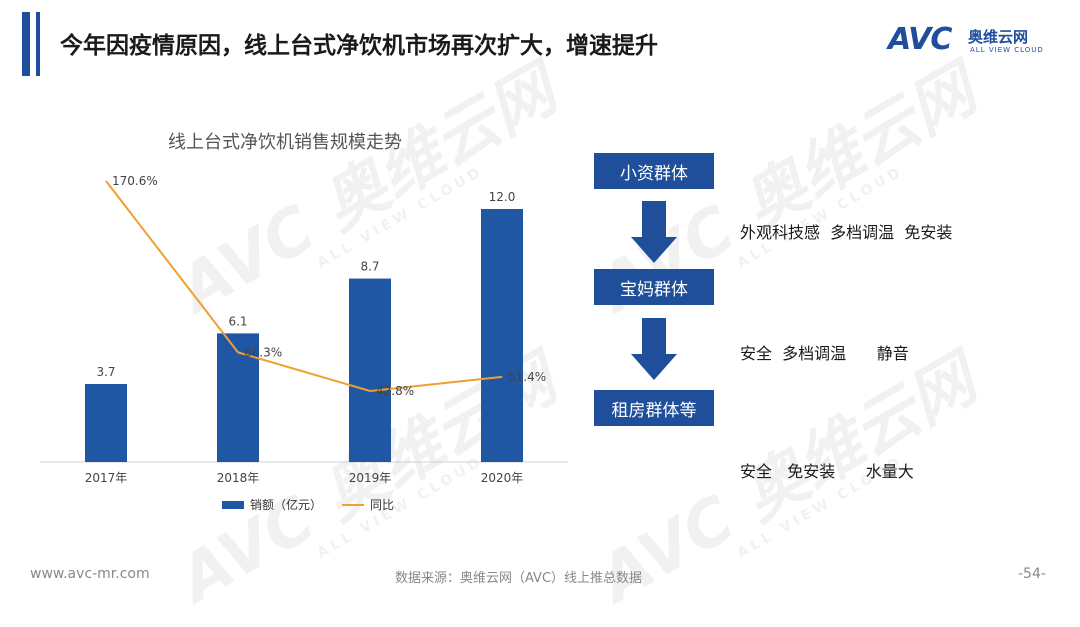 The image size is (1080, 627). Describe the element at coordinates (1007, 50) in the screenshot. I see `logo-en: ALL VIEW CLOUD` at that location.